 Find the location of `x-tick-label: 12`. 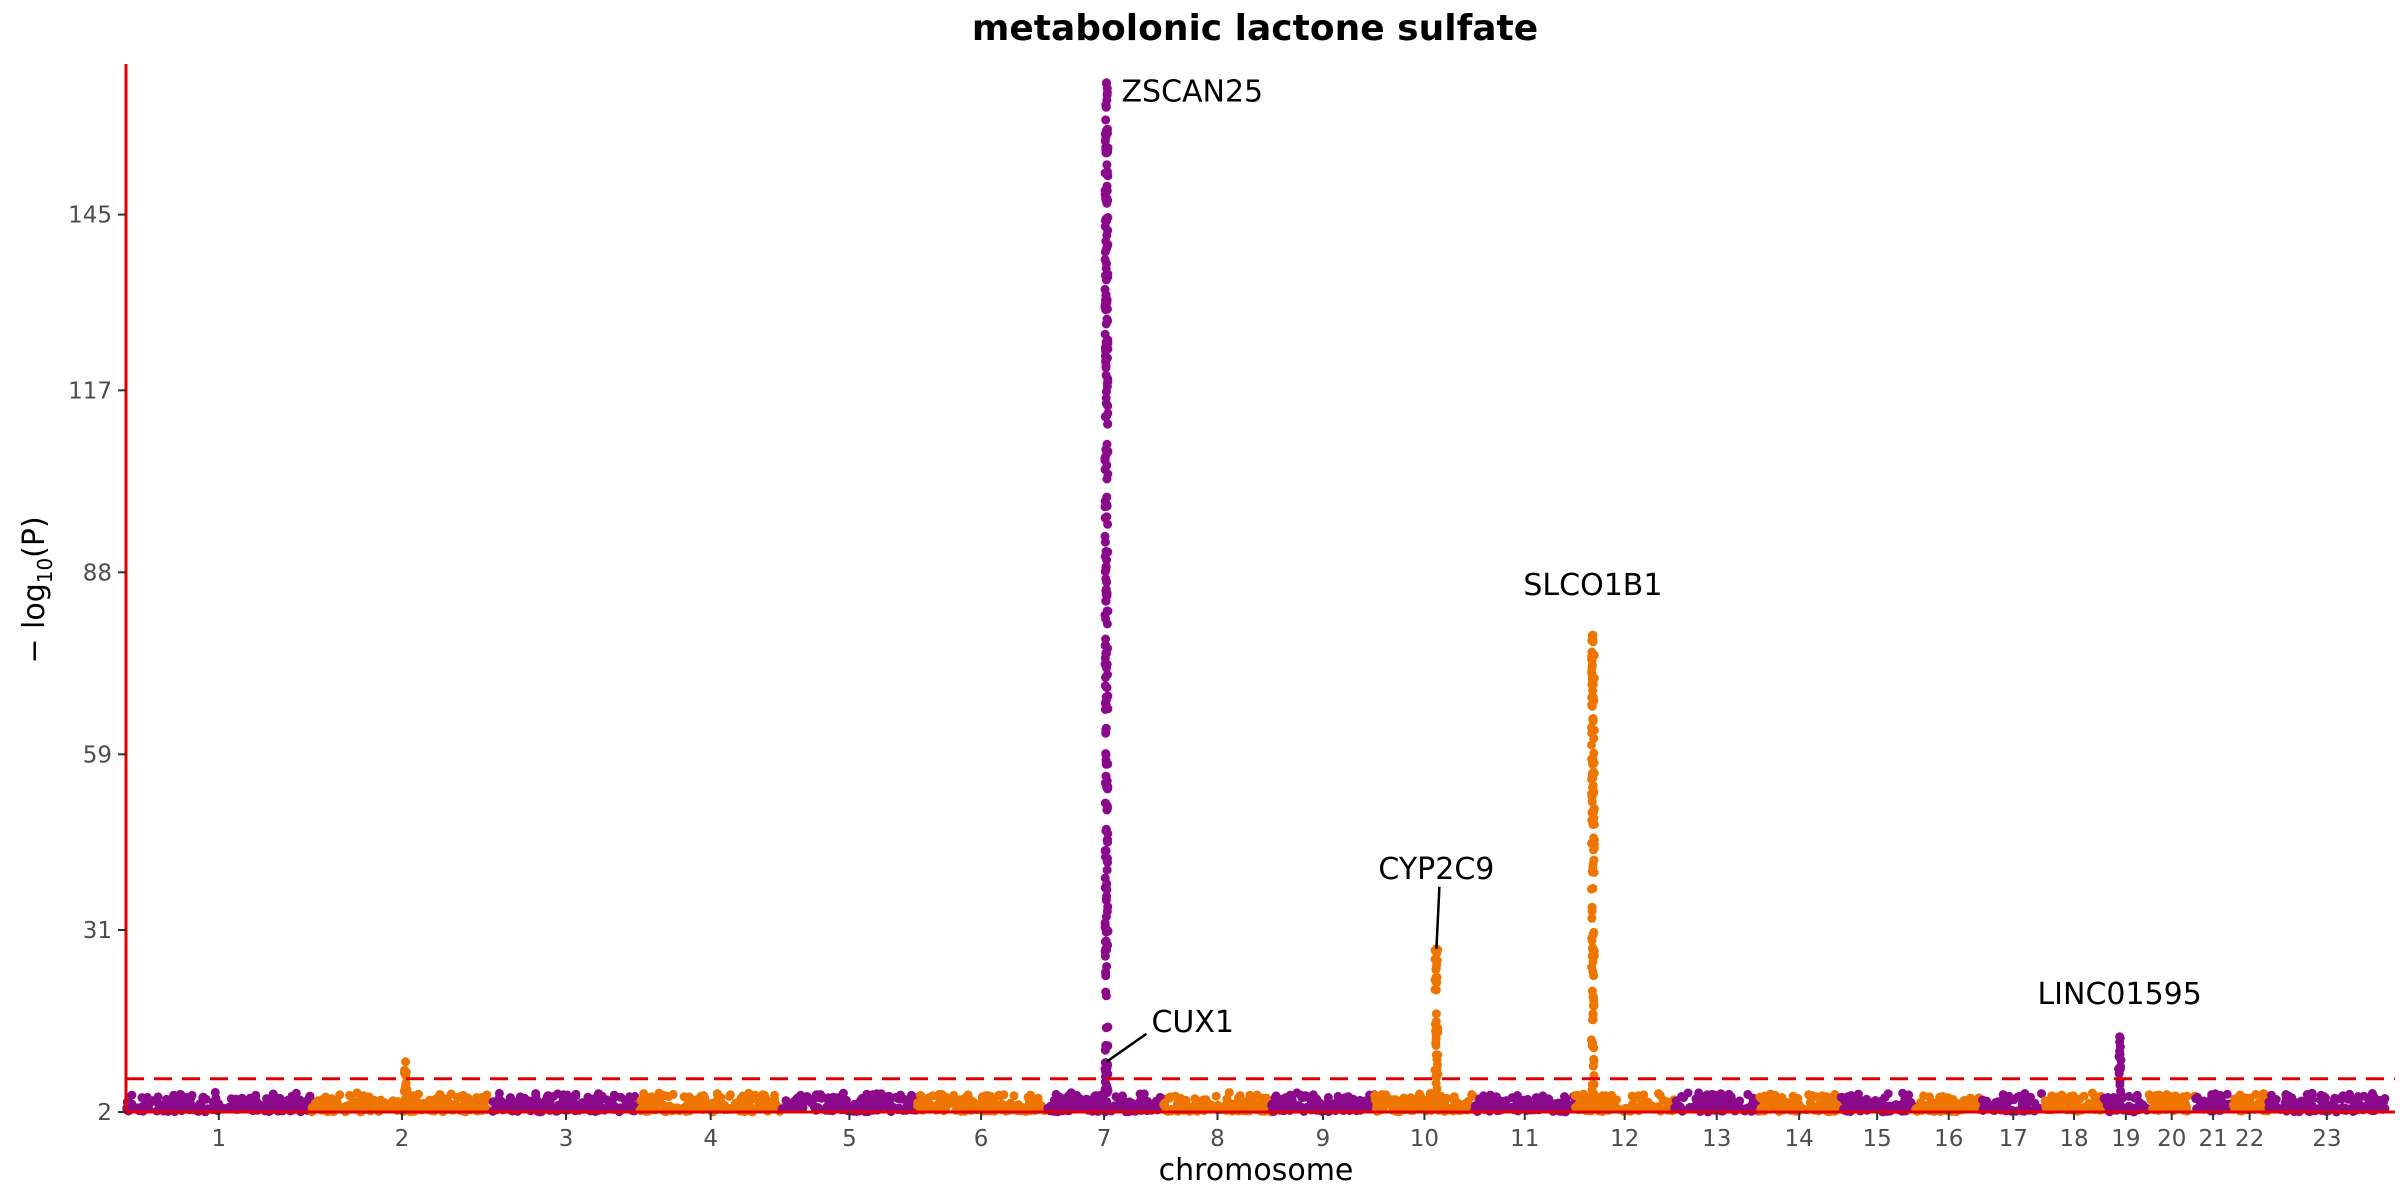

x-tick-label: 12 is located at coordinates (1624, 1139).